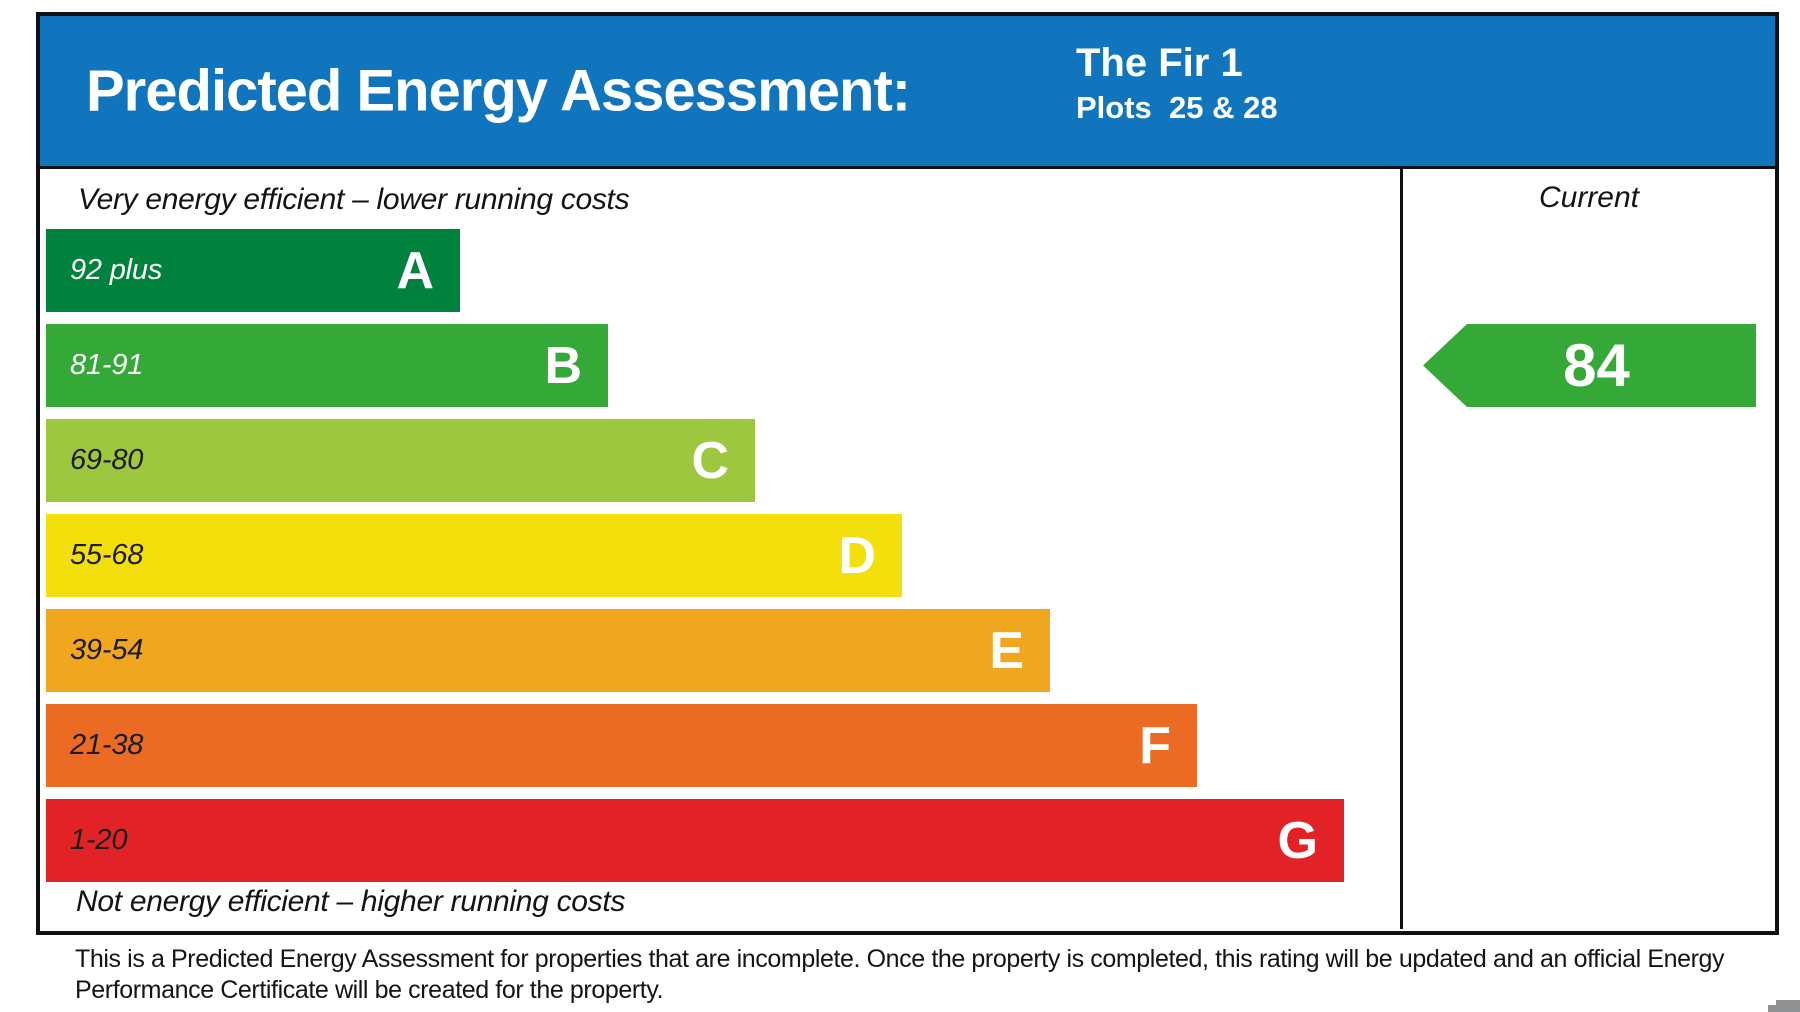 The height and width of the screenshot is (1012, 1800). I want to click on page-title: Predicted Energy Assessment:, so click(498, 91).